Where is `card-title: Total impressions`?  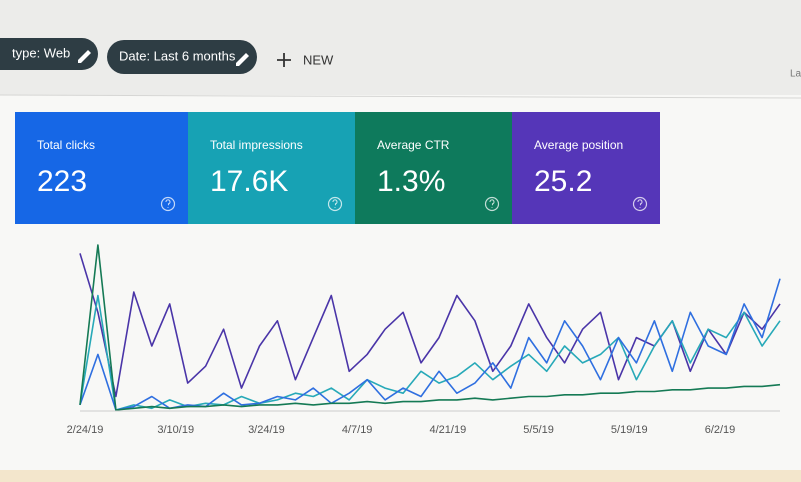
card-title: Total impressions is located at coordinates (256, 145).